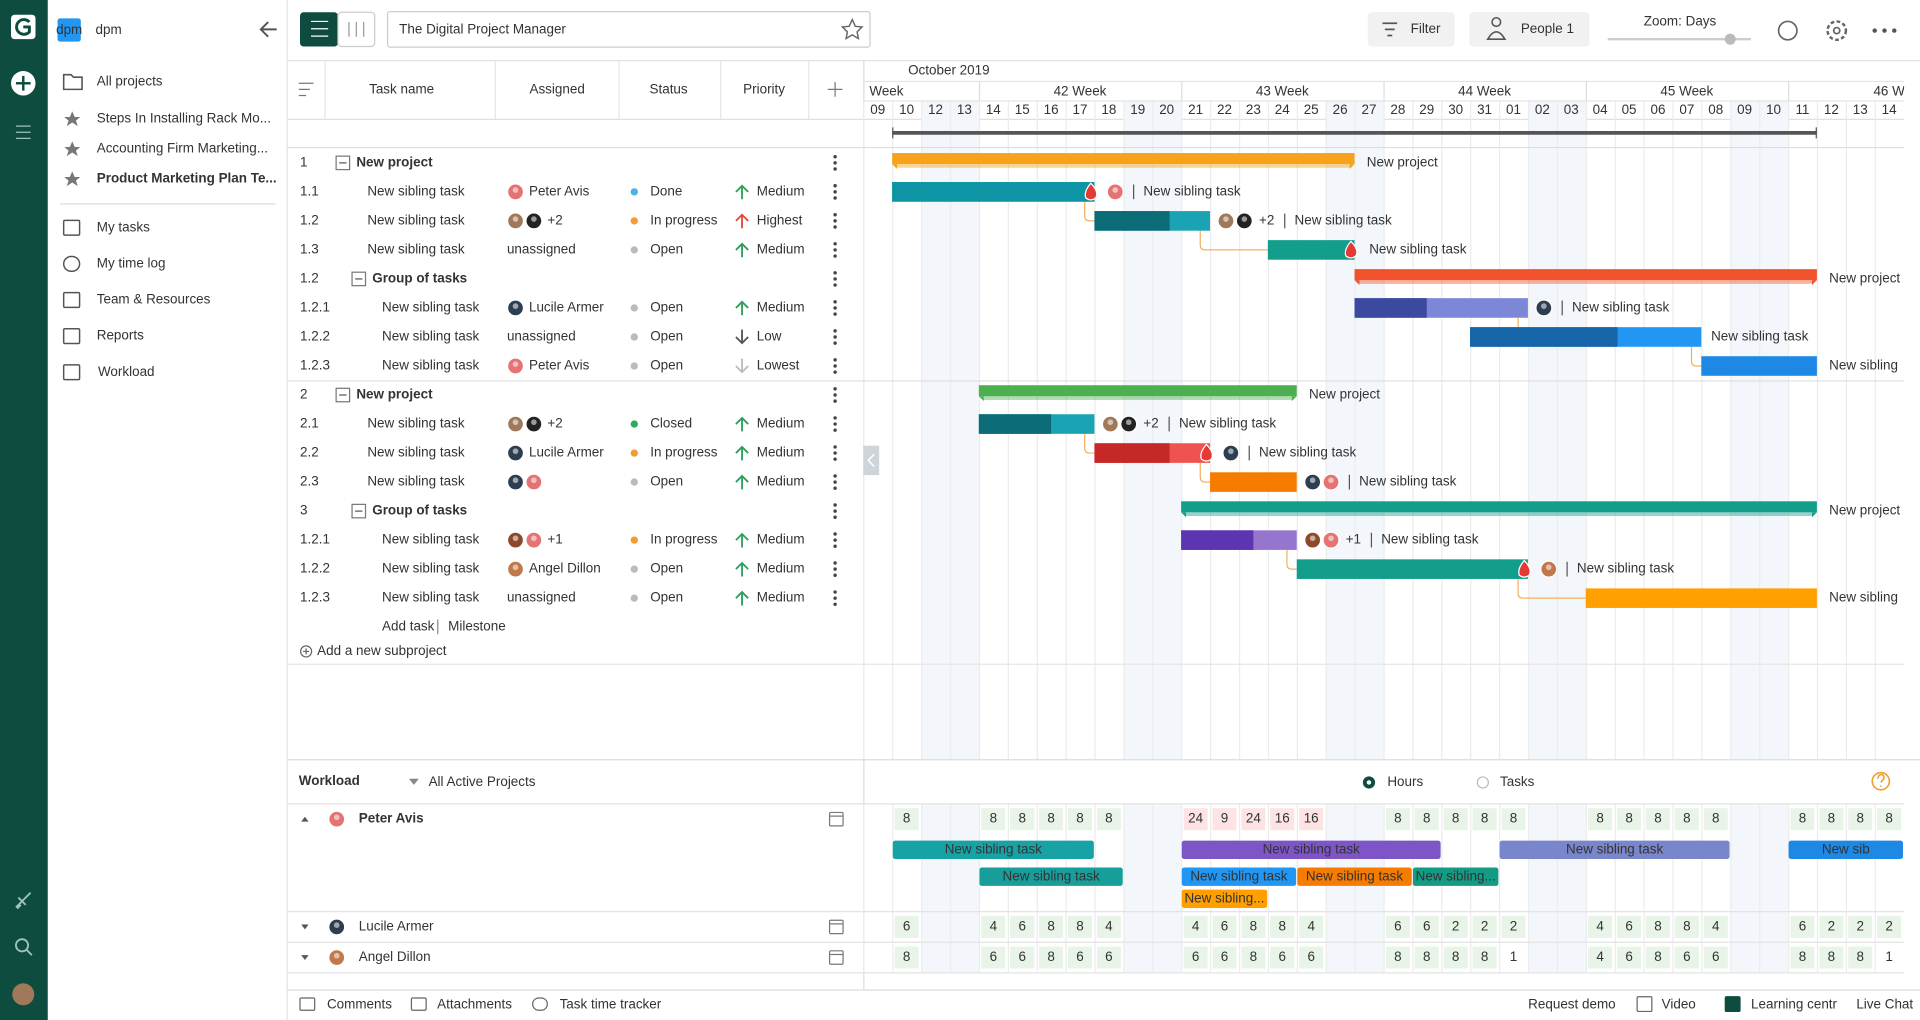  What do you see at coordinates (130, 81) in the screenshot?
I see `all-projects-link: All projects` at bounding box center [130, 81].